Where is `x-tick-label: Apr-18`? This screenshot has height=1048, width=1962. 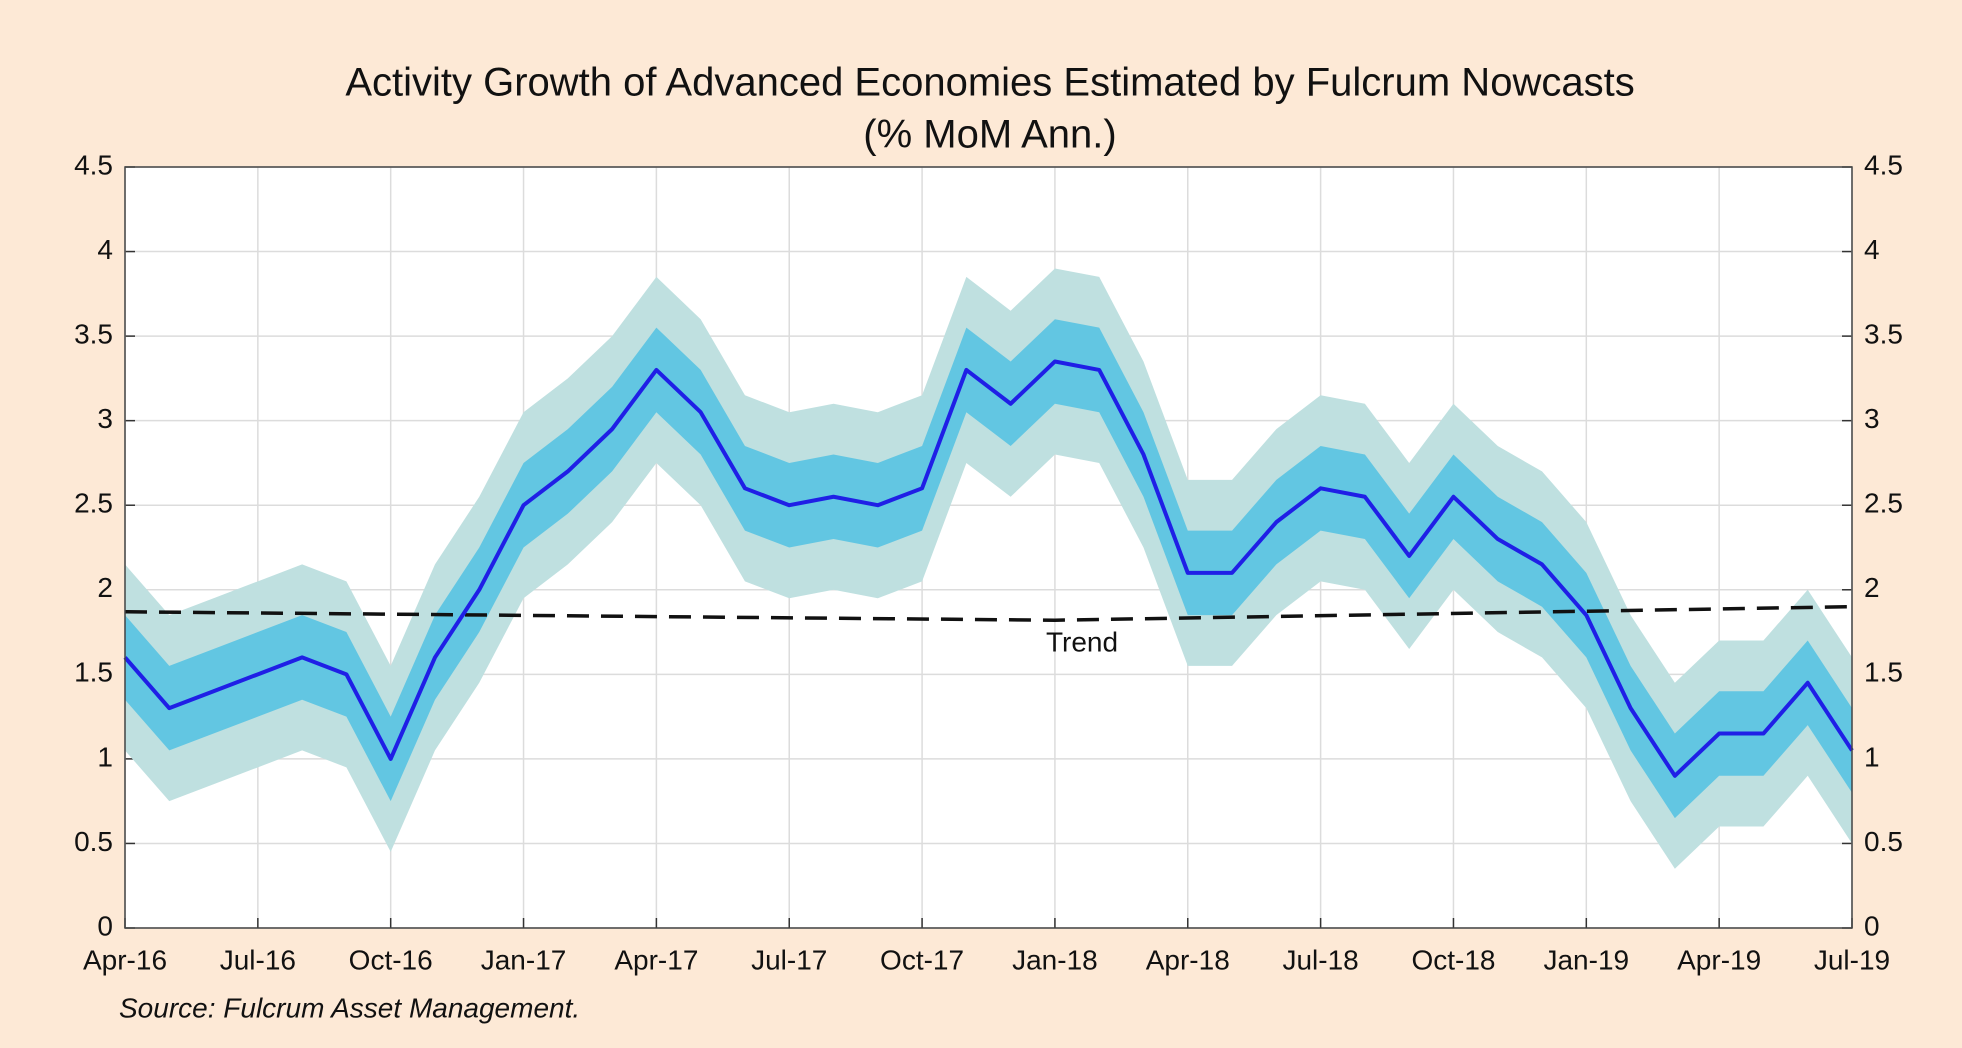
x-tick-label: Apr-18 is located at coordinates (1188, 959).